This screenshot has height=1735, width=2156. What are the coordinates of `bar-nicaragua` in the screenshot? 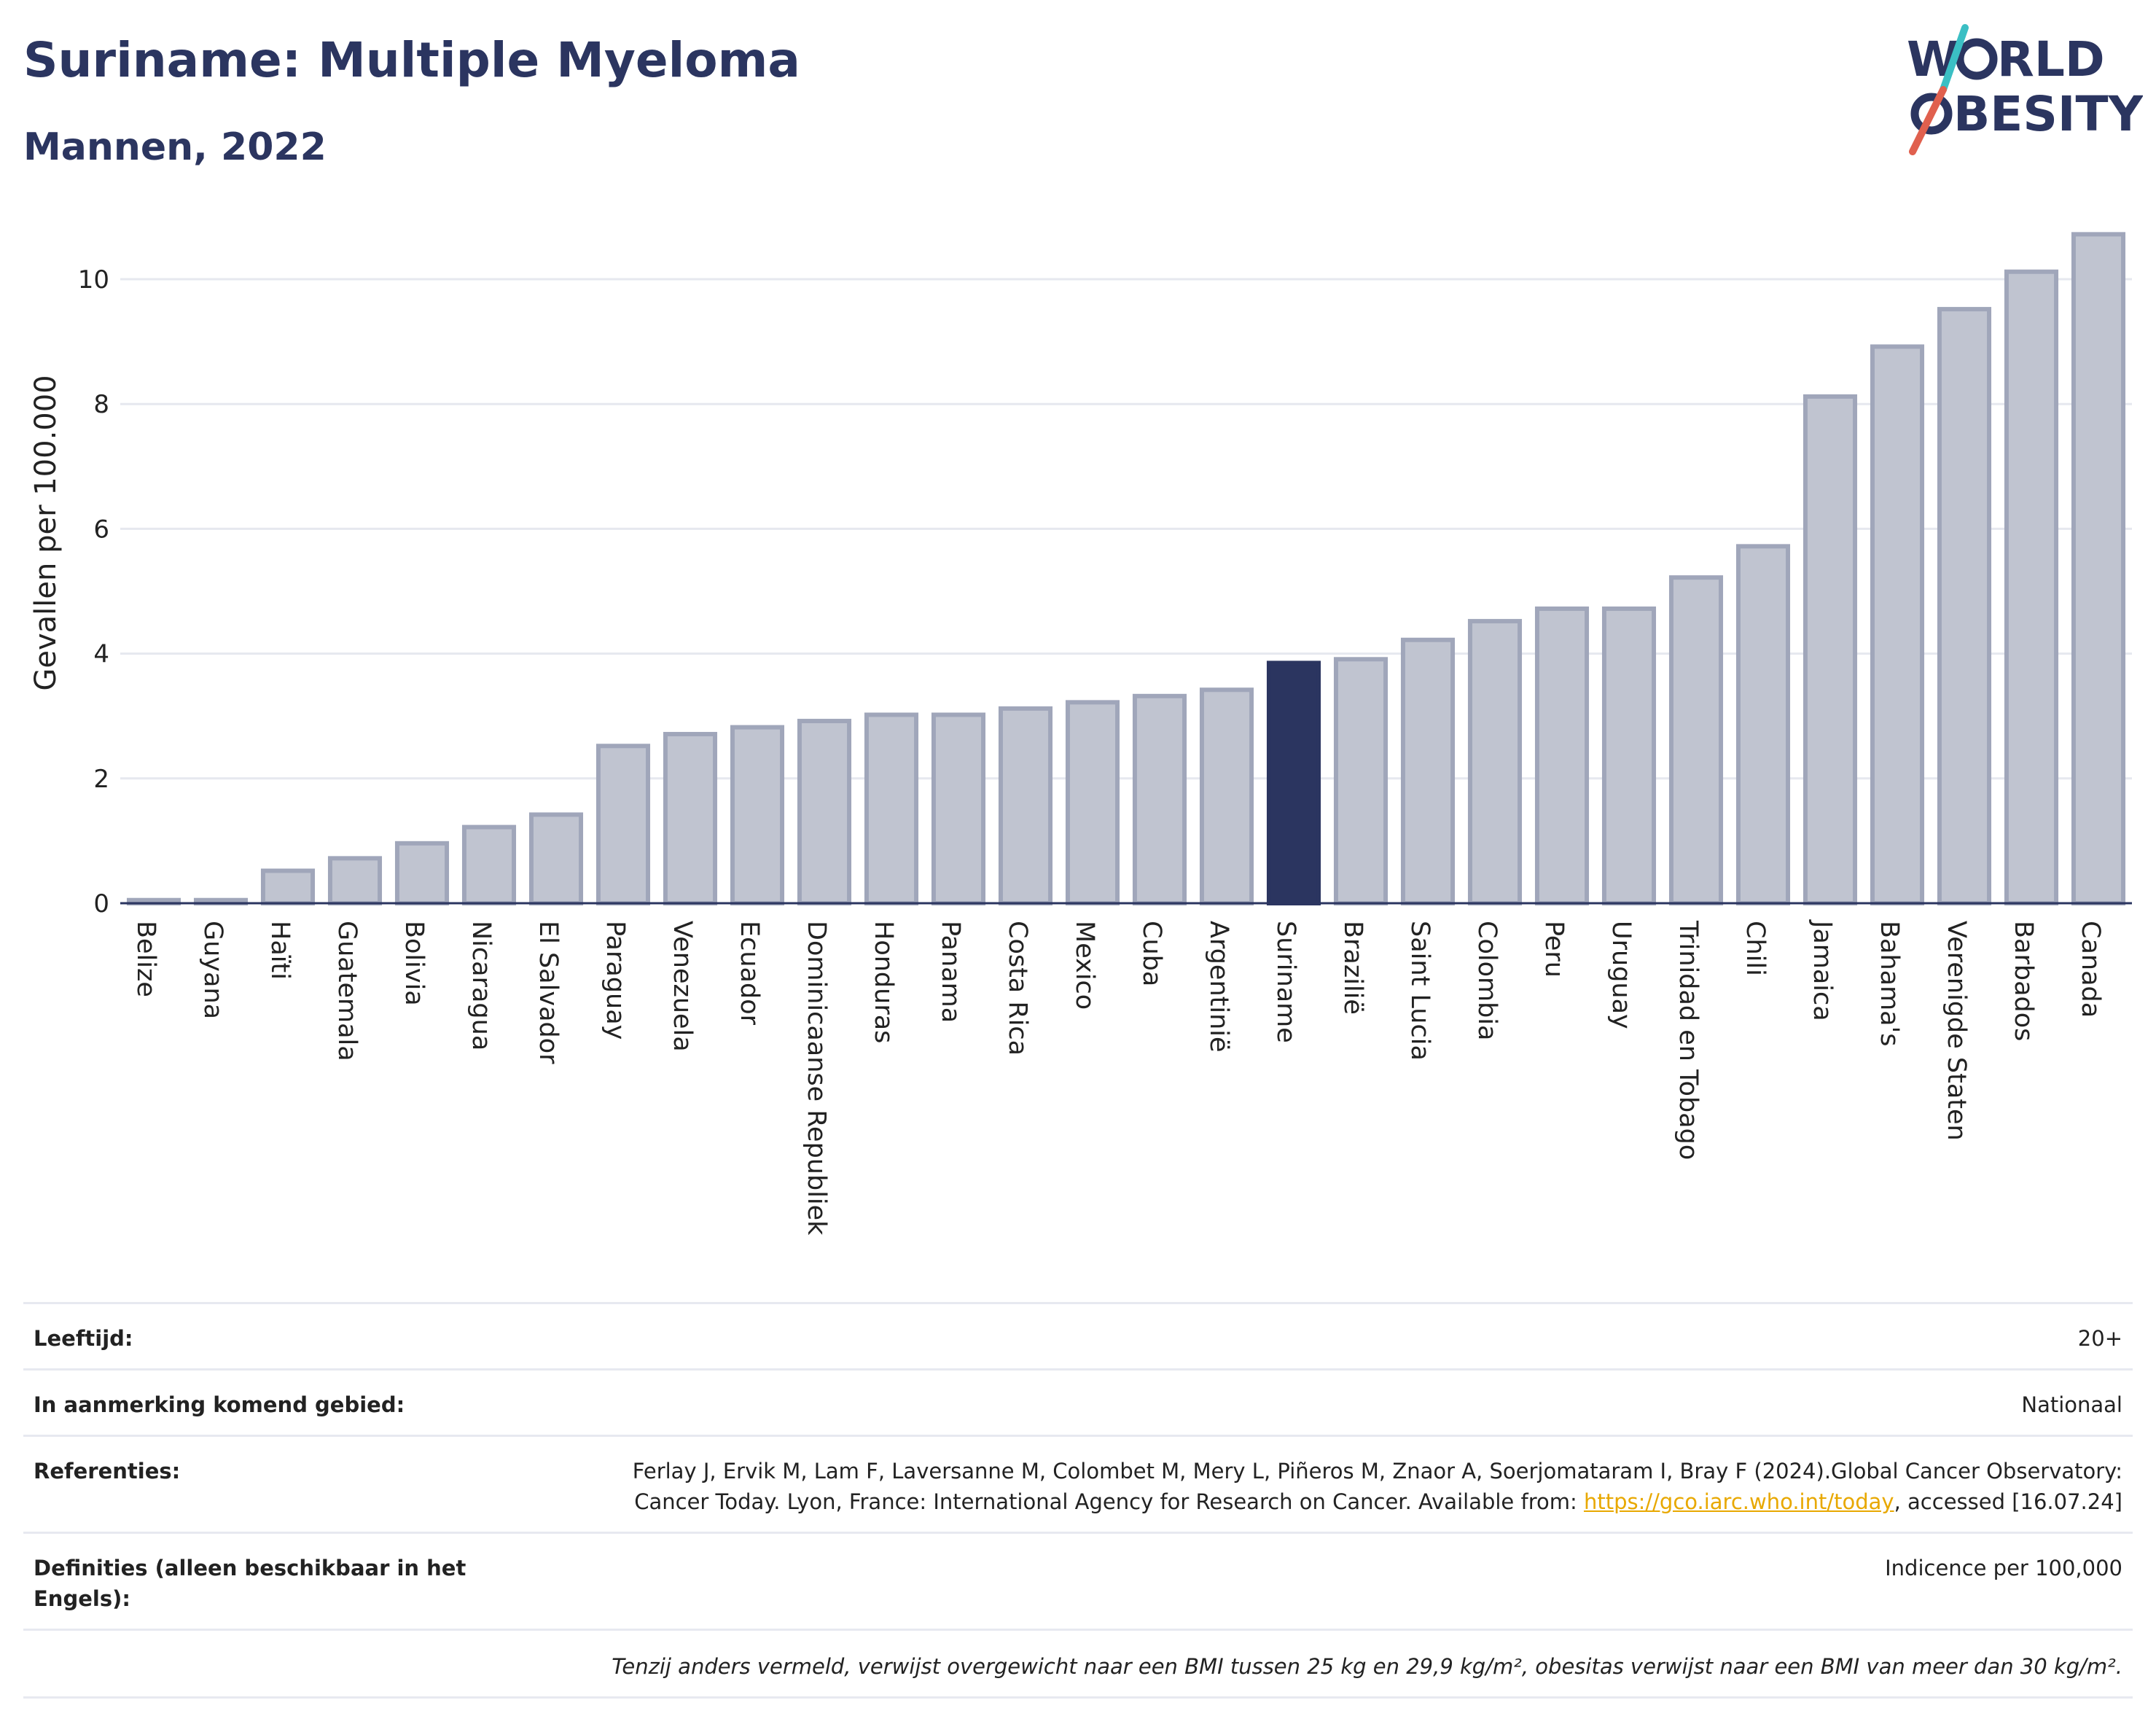 It's located at (489, 864).